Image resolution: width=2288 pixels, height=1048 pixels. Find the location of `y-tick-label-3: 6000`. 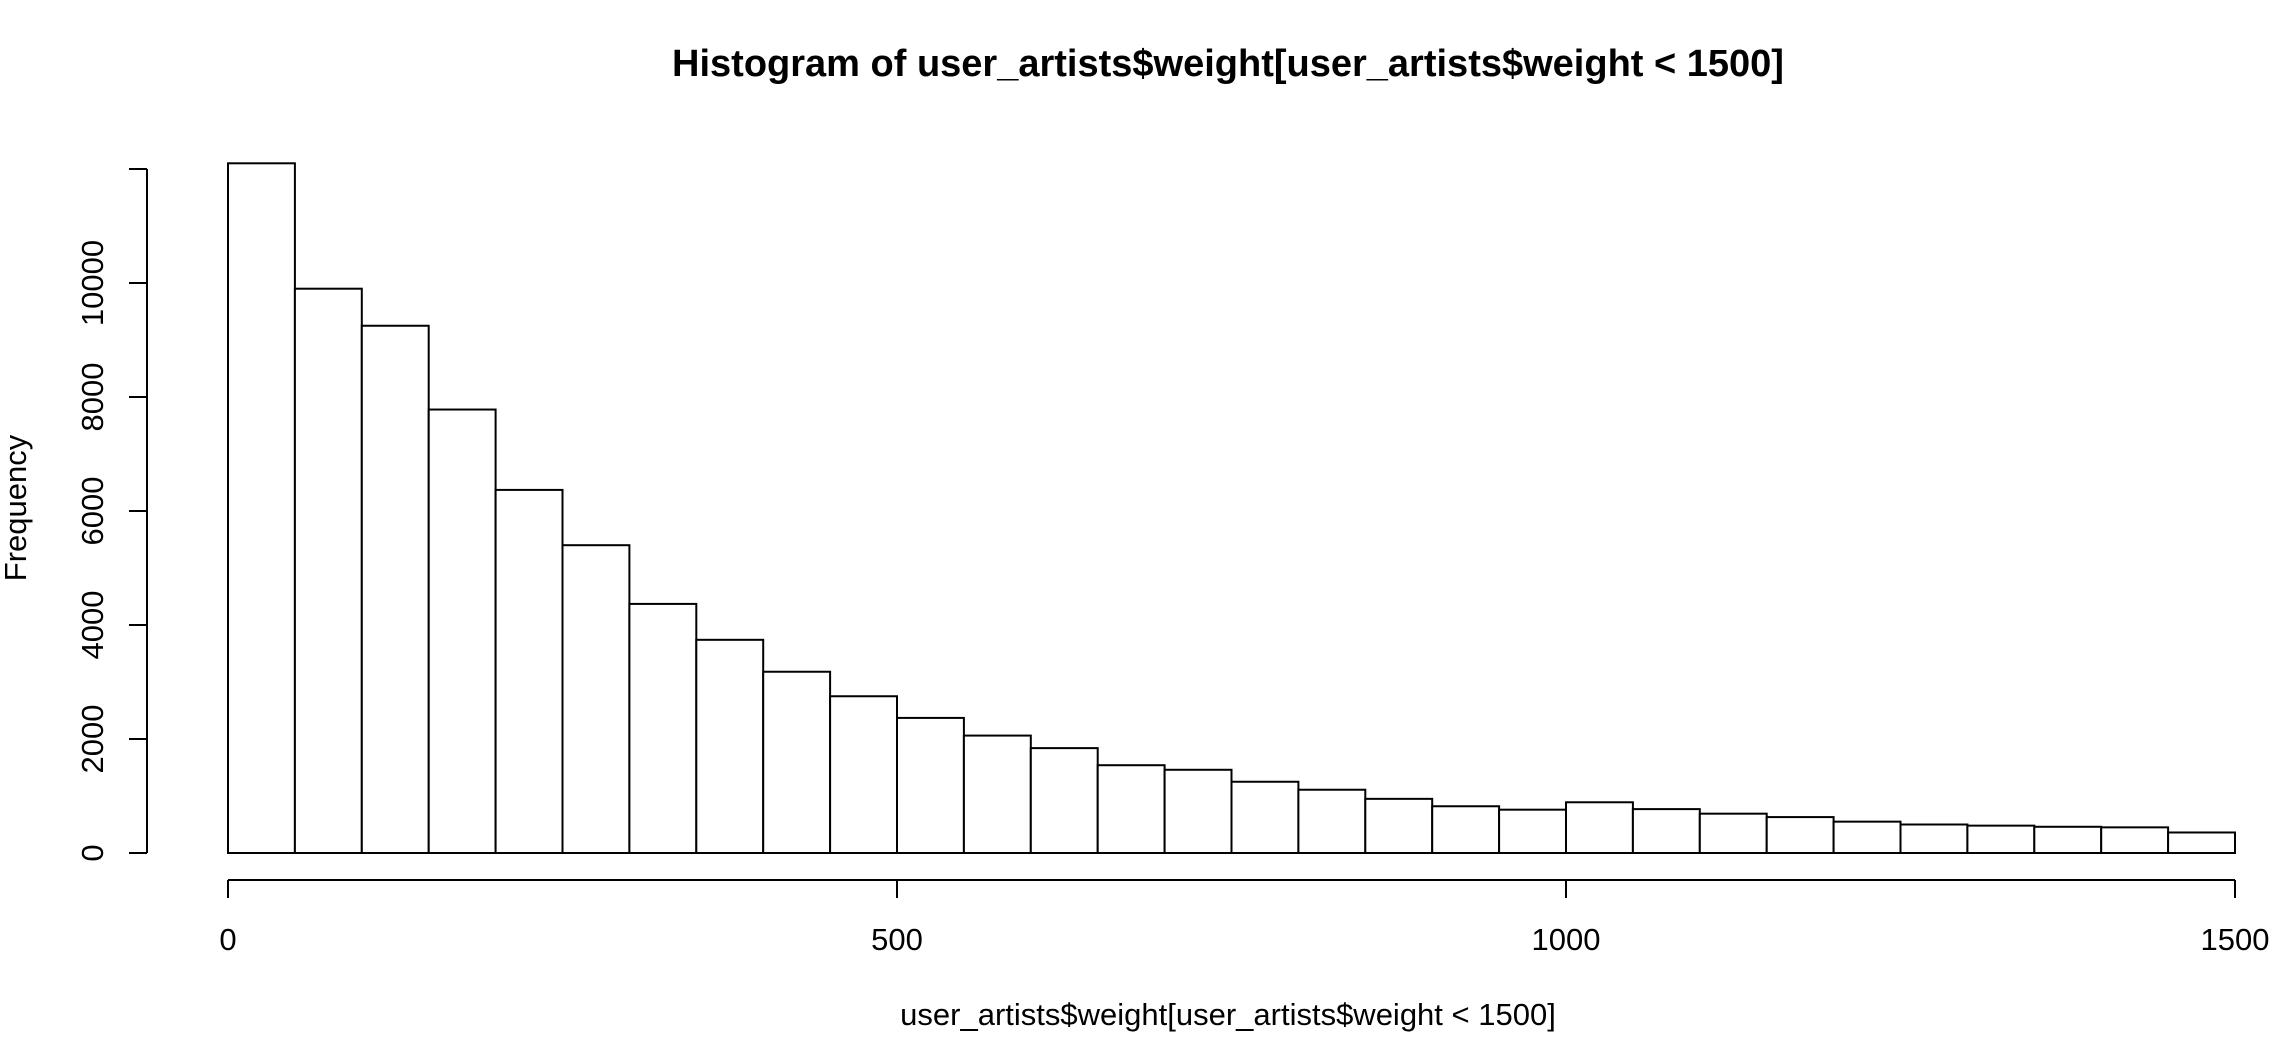

y-tick-label-3: 6000 is located at coordinates (92, 511).